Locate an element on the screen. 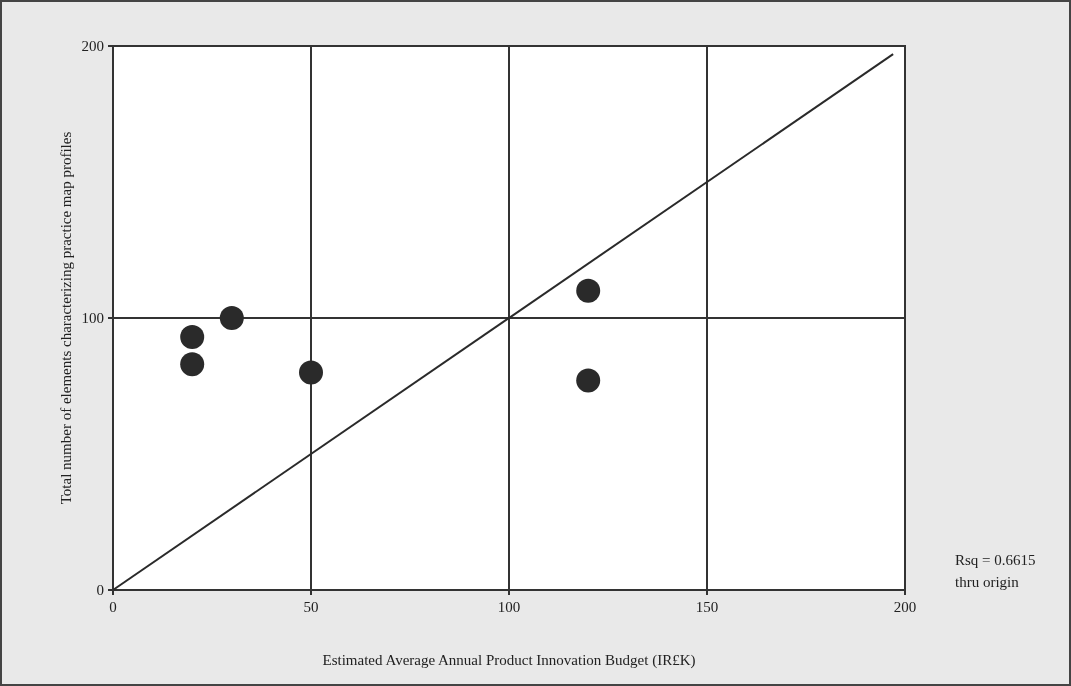  x-tick-label: 0 is located at coordinates (113, 607).